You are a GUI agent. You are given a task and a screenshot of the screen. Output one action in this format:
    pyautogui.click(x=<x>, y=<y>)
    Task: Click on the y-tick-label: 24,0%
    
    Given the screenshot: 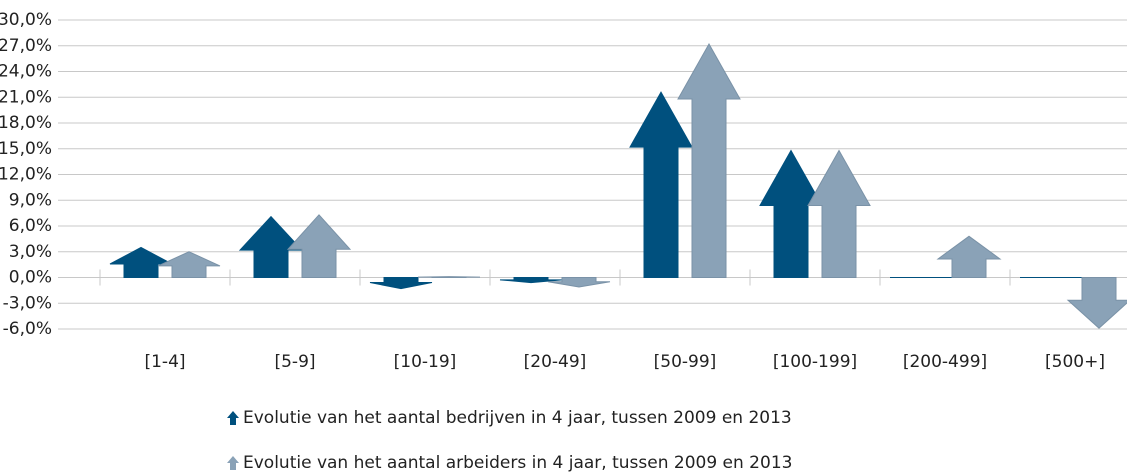 What is the action you would take?
    pyautogui.click(x=26, y=72)
    